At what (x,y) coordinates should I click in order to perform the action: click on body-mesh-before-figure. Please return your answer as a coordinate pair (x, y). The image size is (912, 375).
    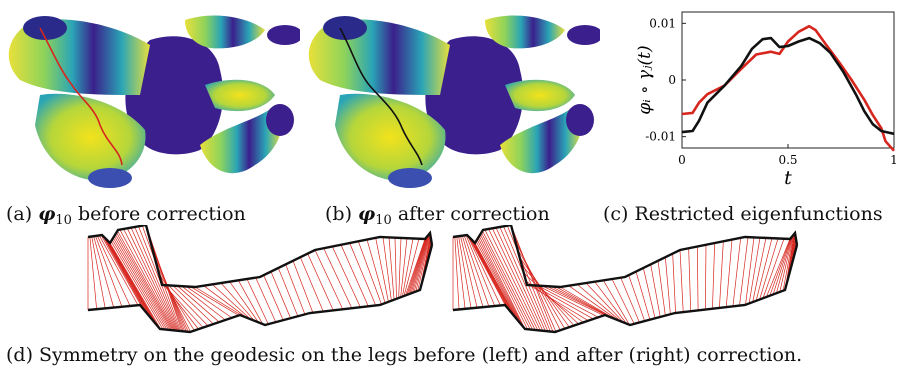
    Looking at the image, I should click on (155, 101).